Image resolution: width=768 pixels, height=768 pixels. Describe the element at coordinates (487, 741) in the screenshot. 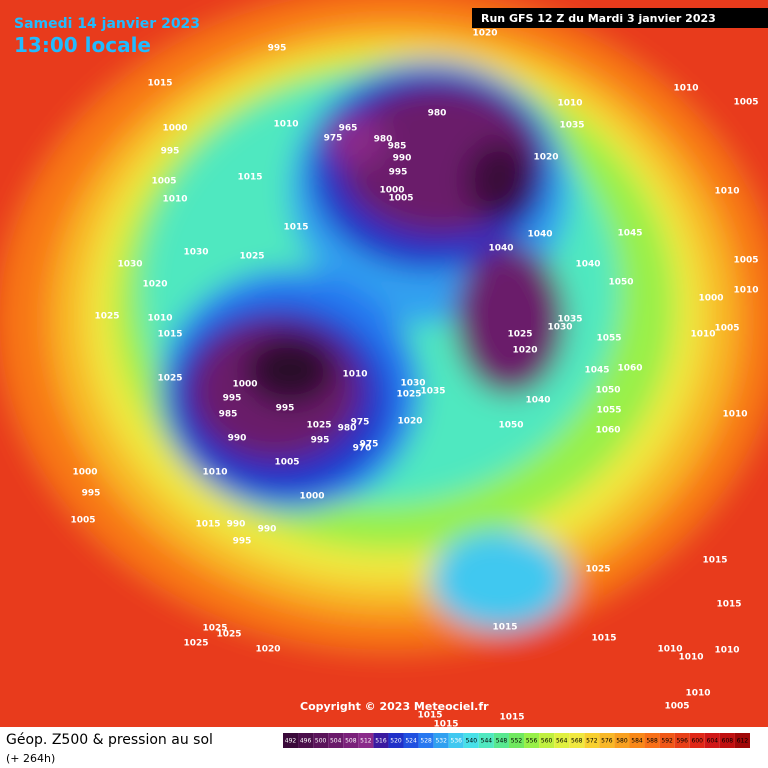

I see `scale-label: 544` at that location.